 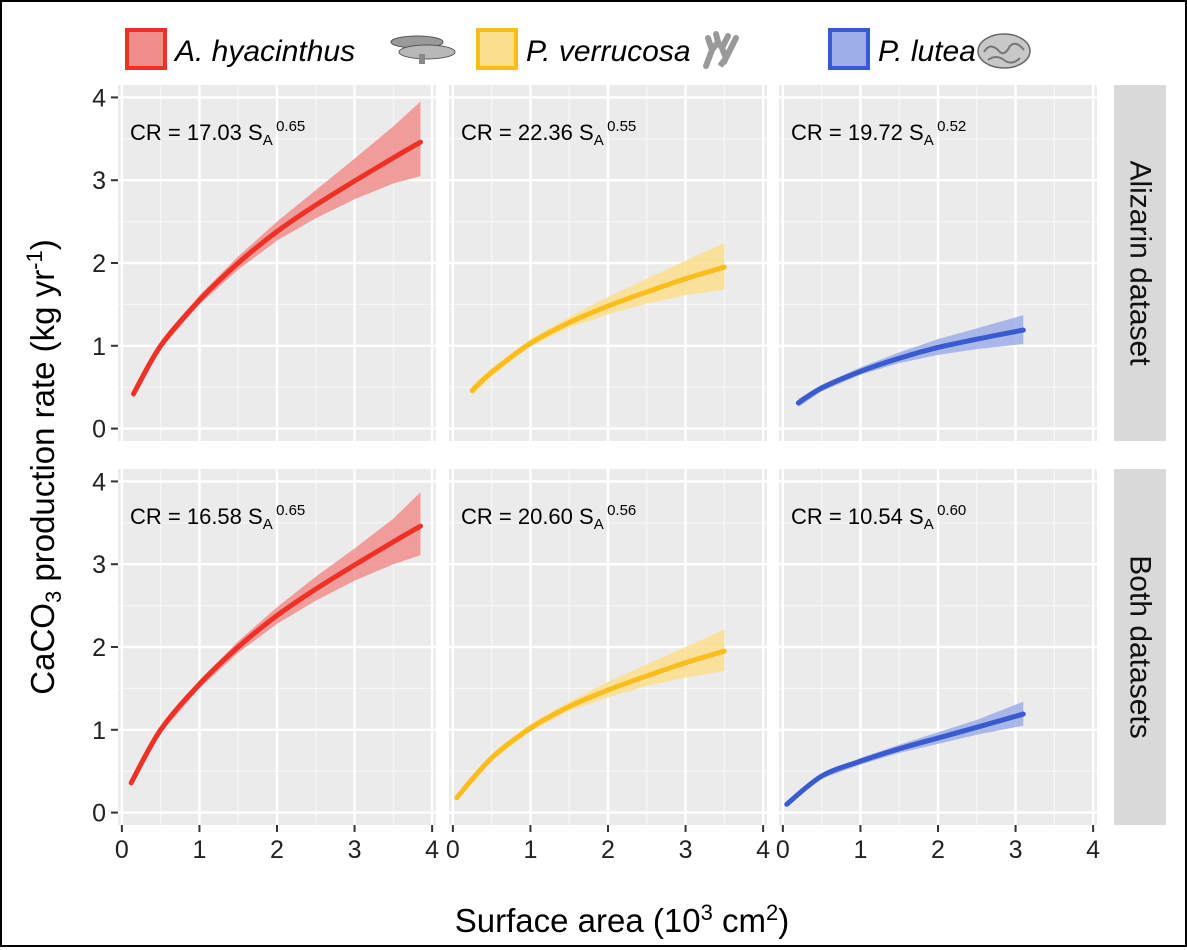 I want to click on equation-exponent: 0.56, so click(x=621, y=510).